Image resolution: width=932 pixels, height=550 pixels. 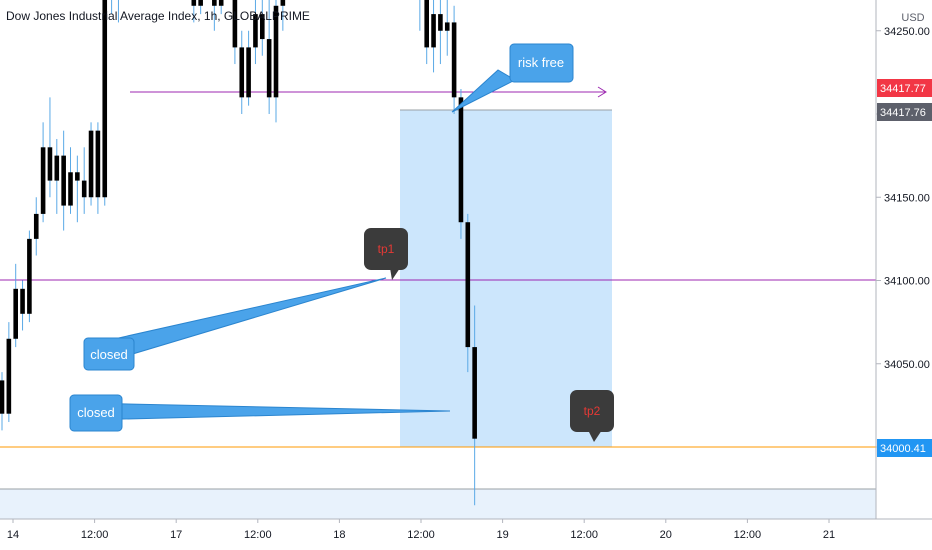 What do you see at coordinates (484, 91) in the screenshot?
I see `risk-free-callout-tail` at bounding box center [484, 91].